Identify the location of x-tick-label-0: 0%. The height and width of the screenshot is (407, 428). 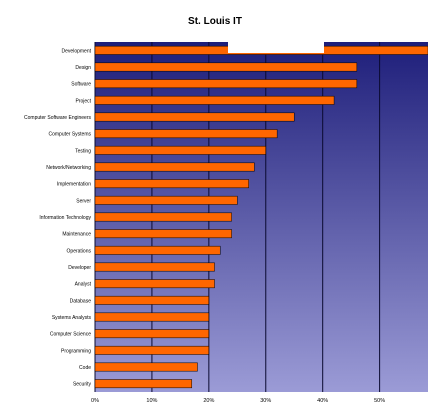
(95, 401).